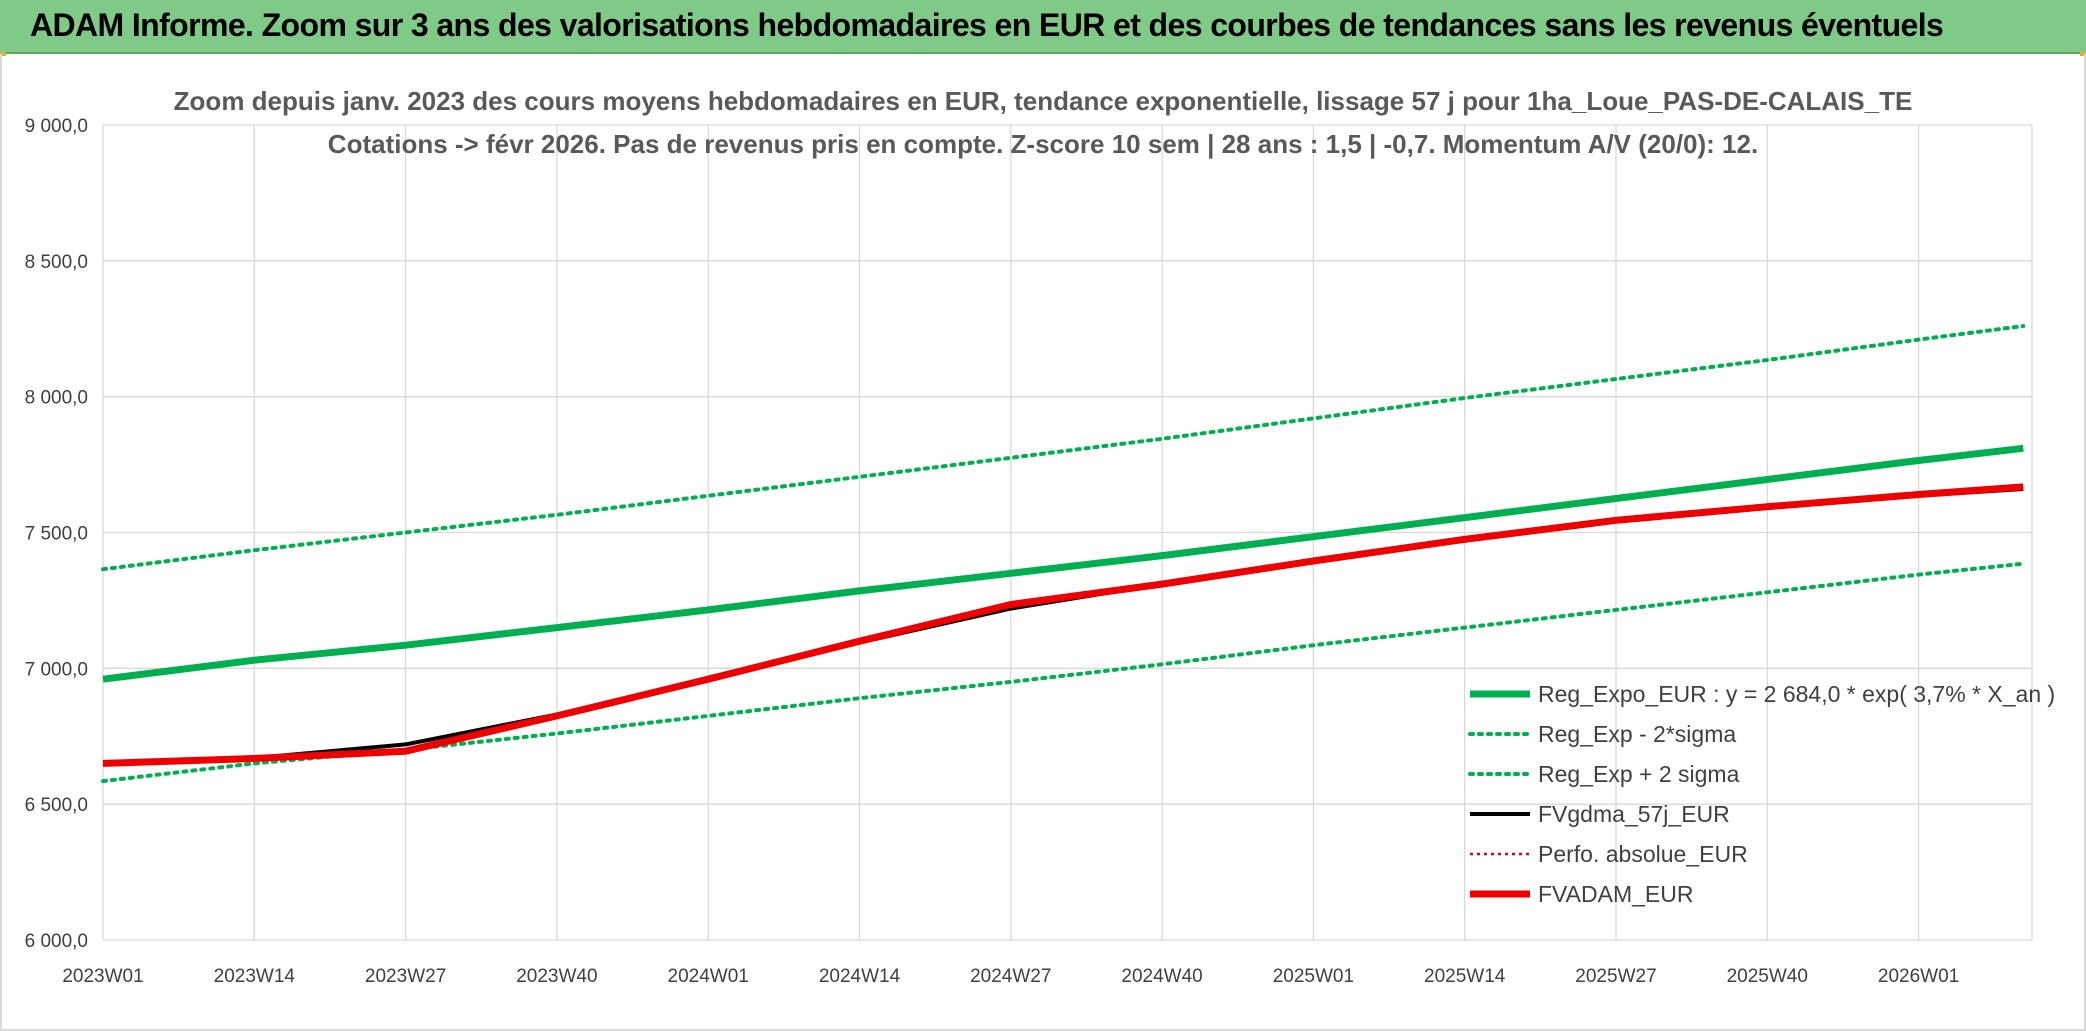 The image size is (2086, 1031). Describe the element at coordinates (405, 976) in the screenshot. I see `x-tick-label: 2023W27` at that location.